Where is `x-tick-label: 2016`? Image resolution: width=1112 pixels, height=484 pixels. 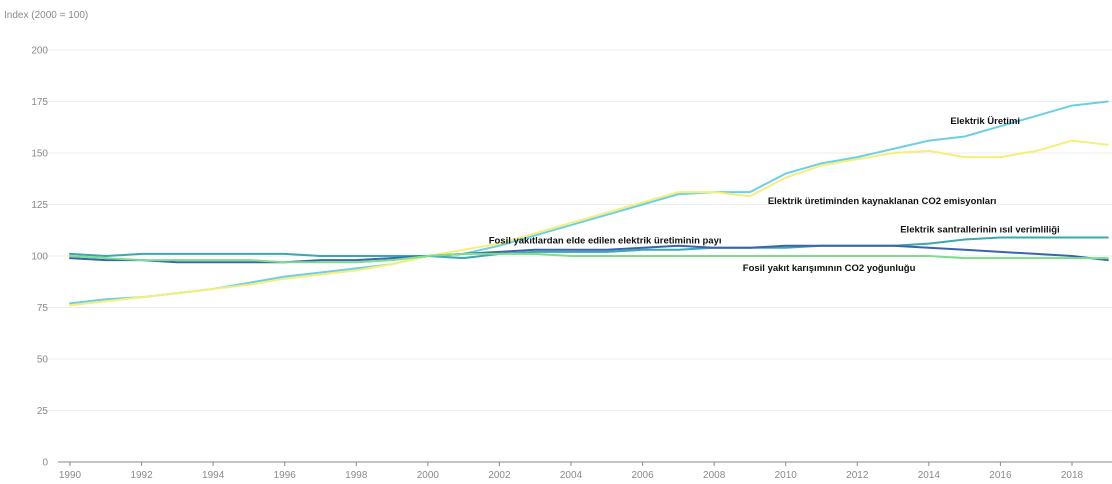 x-tick-label: 2016 is located at coordinates (1000, 475).